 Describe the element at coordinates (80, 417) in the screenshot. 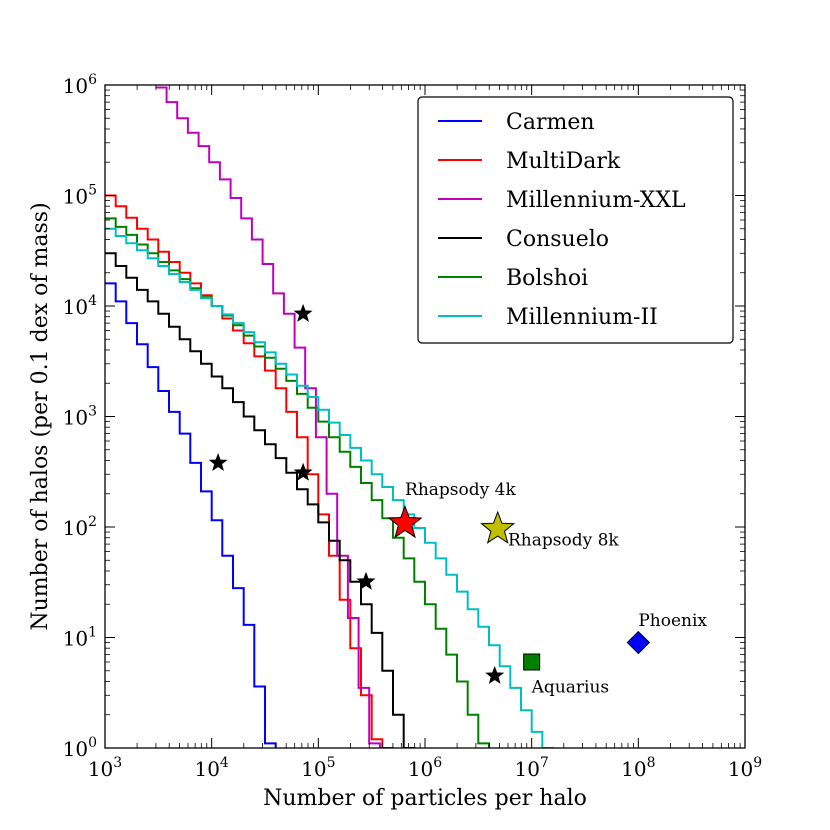

I see `y-tick-label: 10³` at that location.